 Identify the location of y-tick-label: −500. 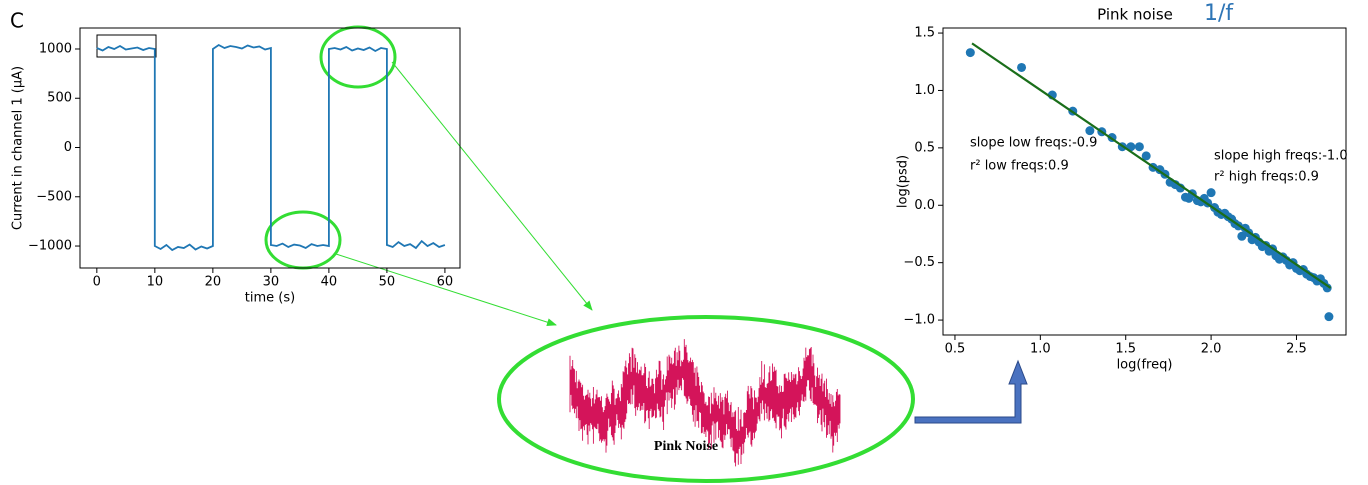
(54, 196).